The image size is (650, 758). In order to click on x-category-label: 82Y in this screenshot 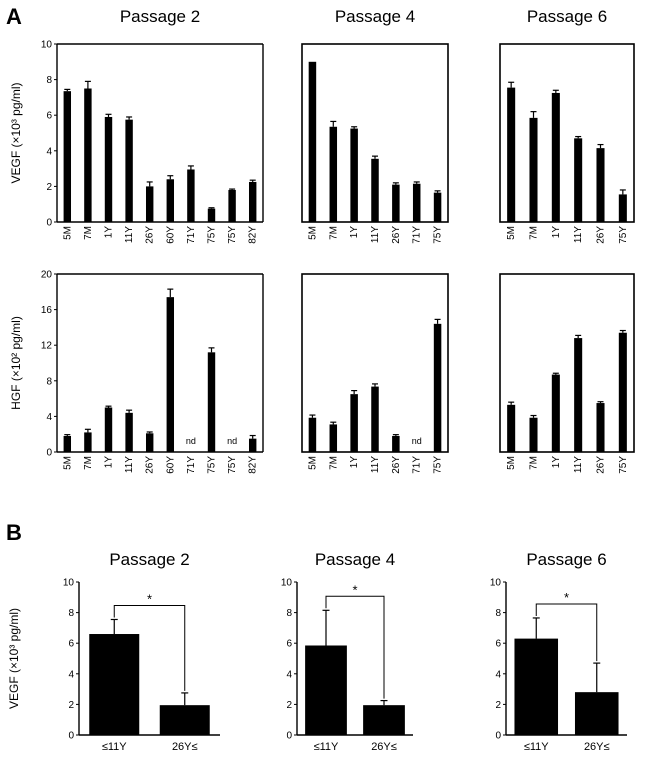, I will do `click(253, 235)`.